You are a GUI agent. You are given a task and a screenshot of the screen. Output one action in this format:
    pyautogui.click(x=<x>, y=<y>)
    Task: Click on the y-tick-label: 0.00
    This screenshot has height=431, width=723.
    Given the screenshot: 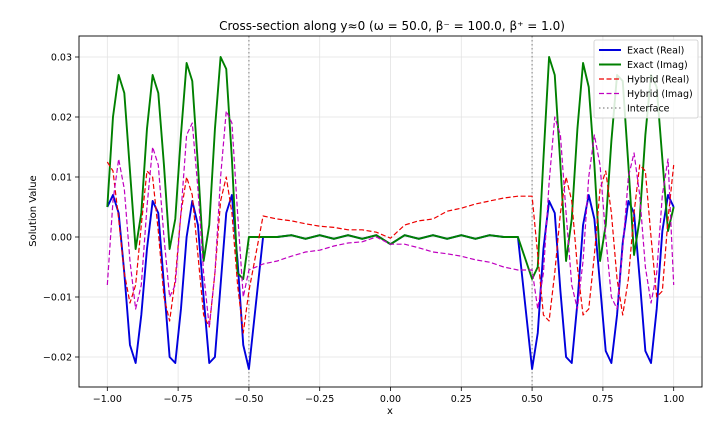 What is the action you would take?
    pyautogui.click(x=61, y=238)
    